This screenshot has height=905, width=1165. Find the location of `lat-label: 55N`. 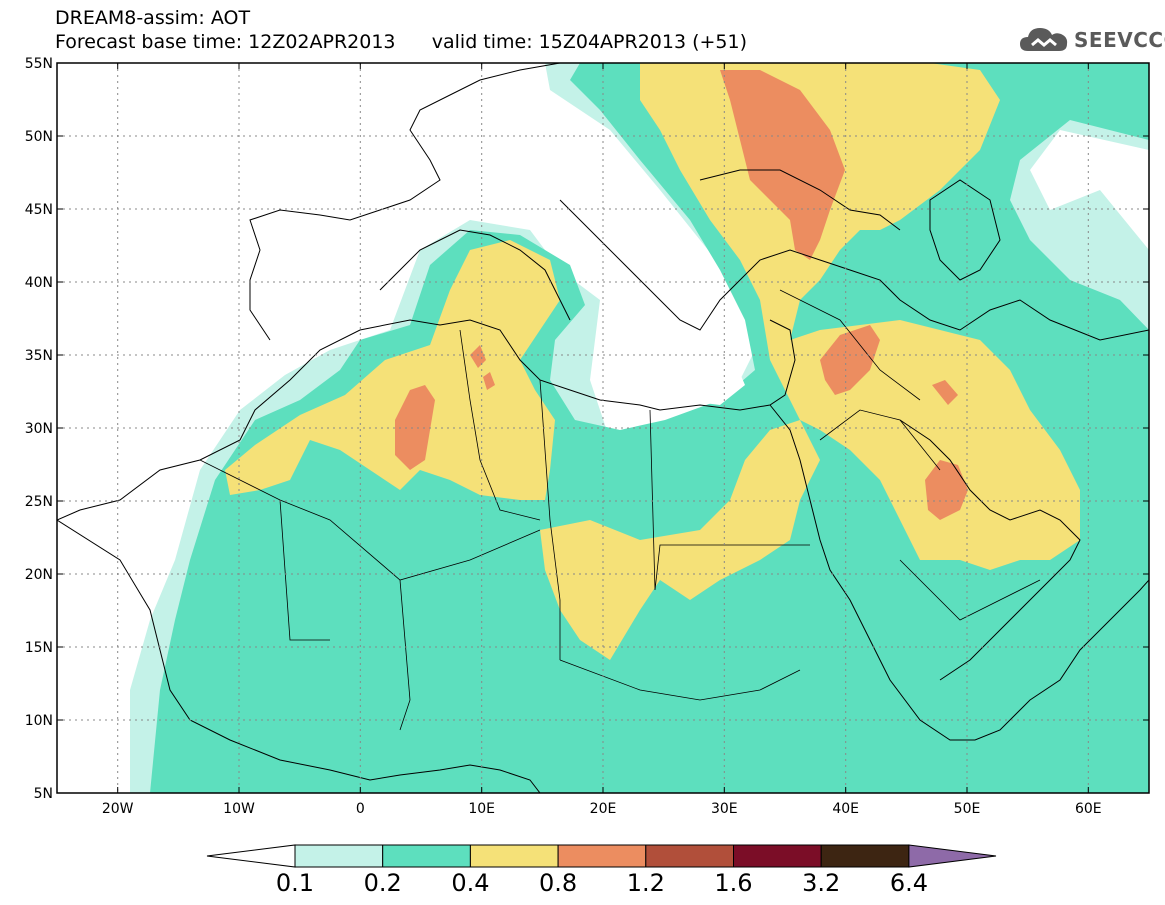

lat-label: 55N is located at coordinates (39, 64).